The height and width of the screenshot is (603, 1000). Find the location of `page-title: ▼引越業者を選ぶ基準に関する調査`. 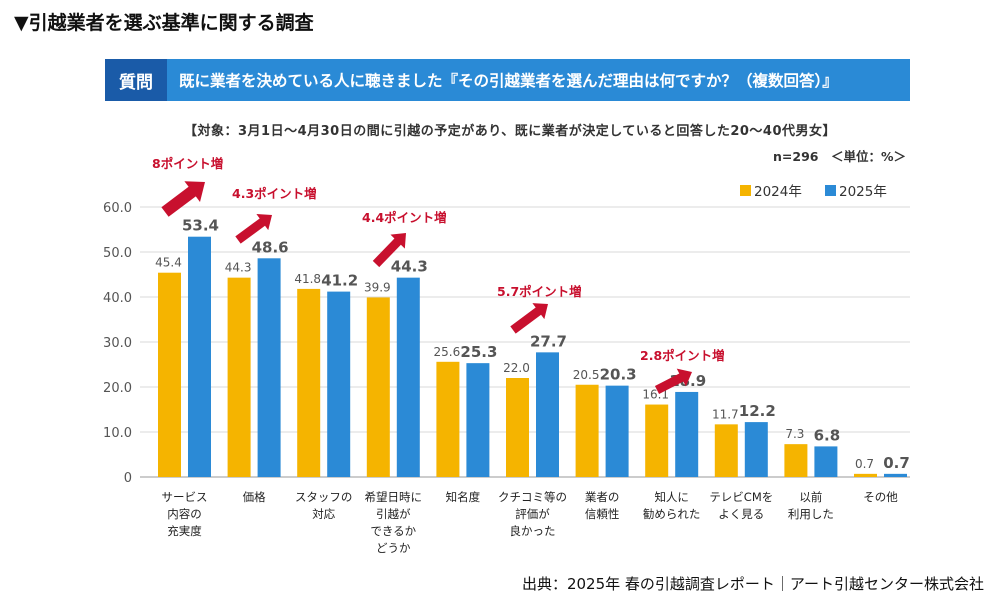

page-title: ▼引越業者を選ぶ基準に関する調査 is located at coordinates (164, 23).